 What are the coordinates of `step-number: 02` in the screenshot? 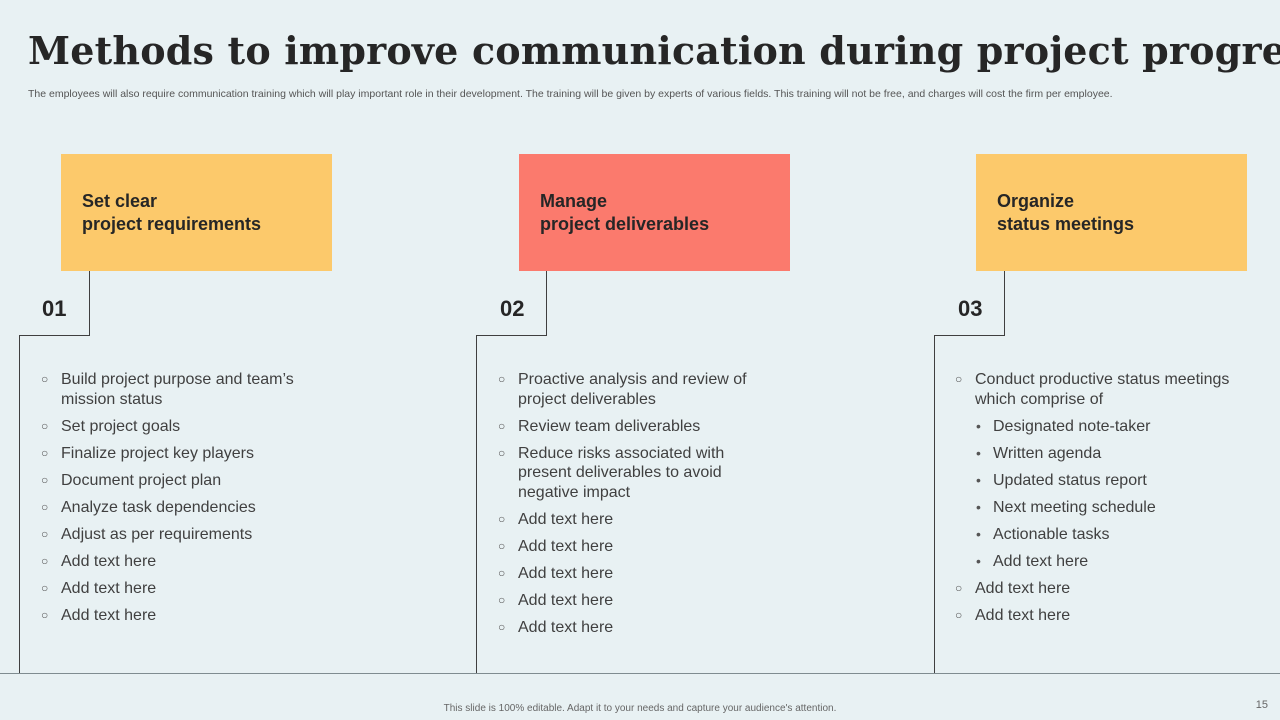 It's located at (512, 308).